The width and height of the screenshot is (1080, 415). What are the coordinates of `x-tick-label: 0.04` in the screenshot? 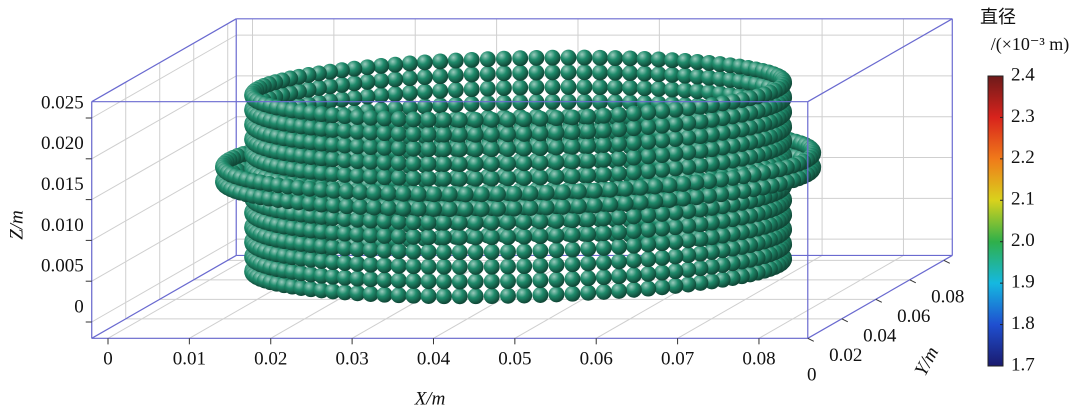 It's located at (434, 359).